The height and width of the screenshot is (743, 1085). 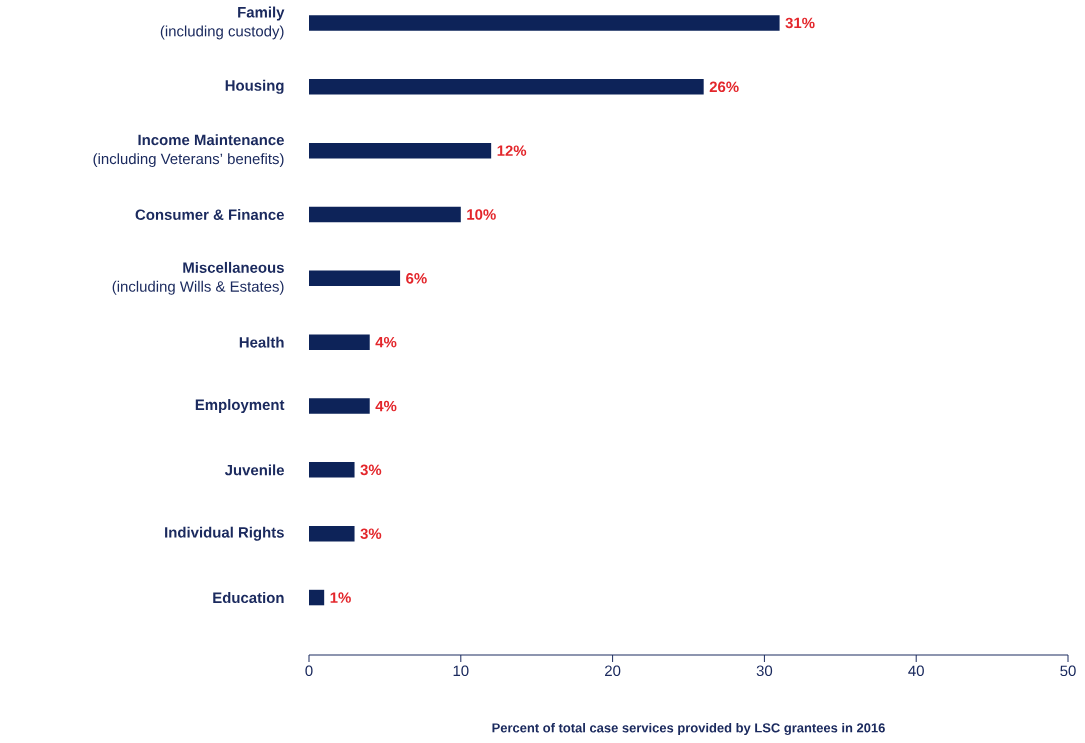 I want to click on x-tick-label: 30, so click(x=764, y=671).